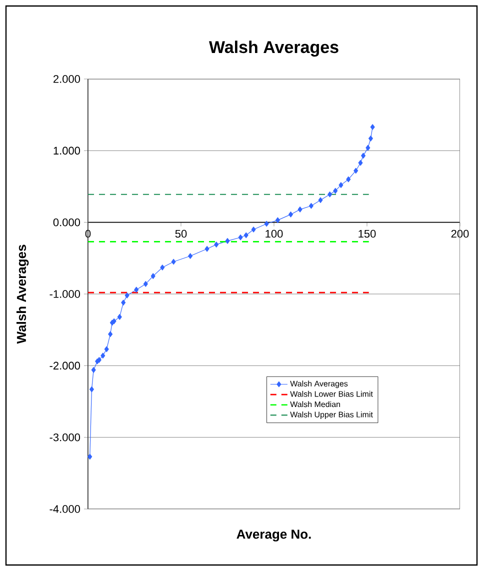 This screenshot has width=483, height=571. Describe the element at coordinates (315, 404) in the screenshot. I see `legend-label: Walsh Median` at that location.